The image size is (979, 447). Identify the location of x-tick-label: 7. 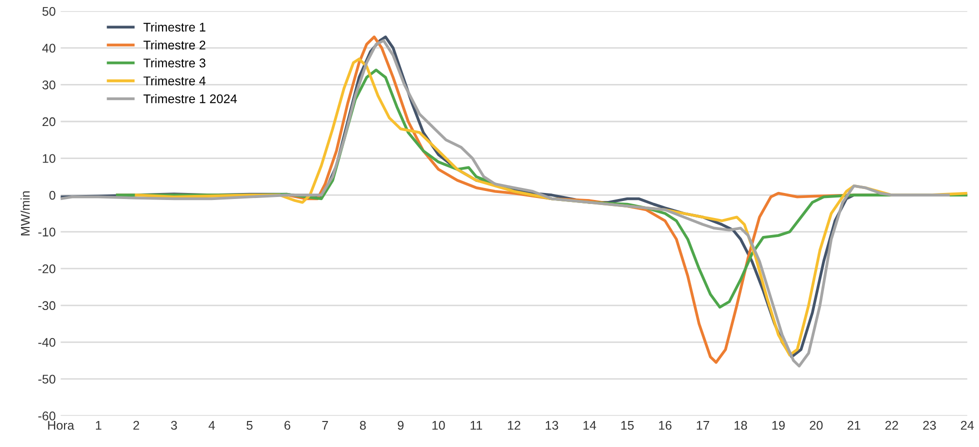
(325, 425).